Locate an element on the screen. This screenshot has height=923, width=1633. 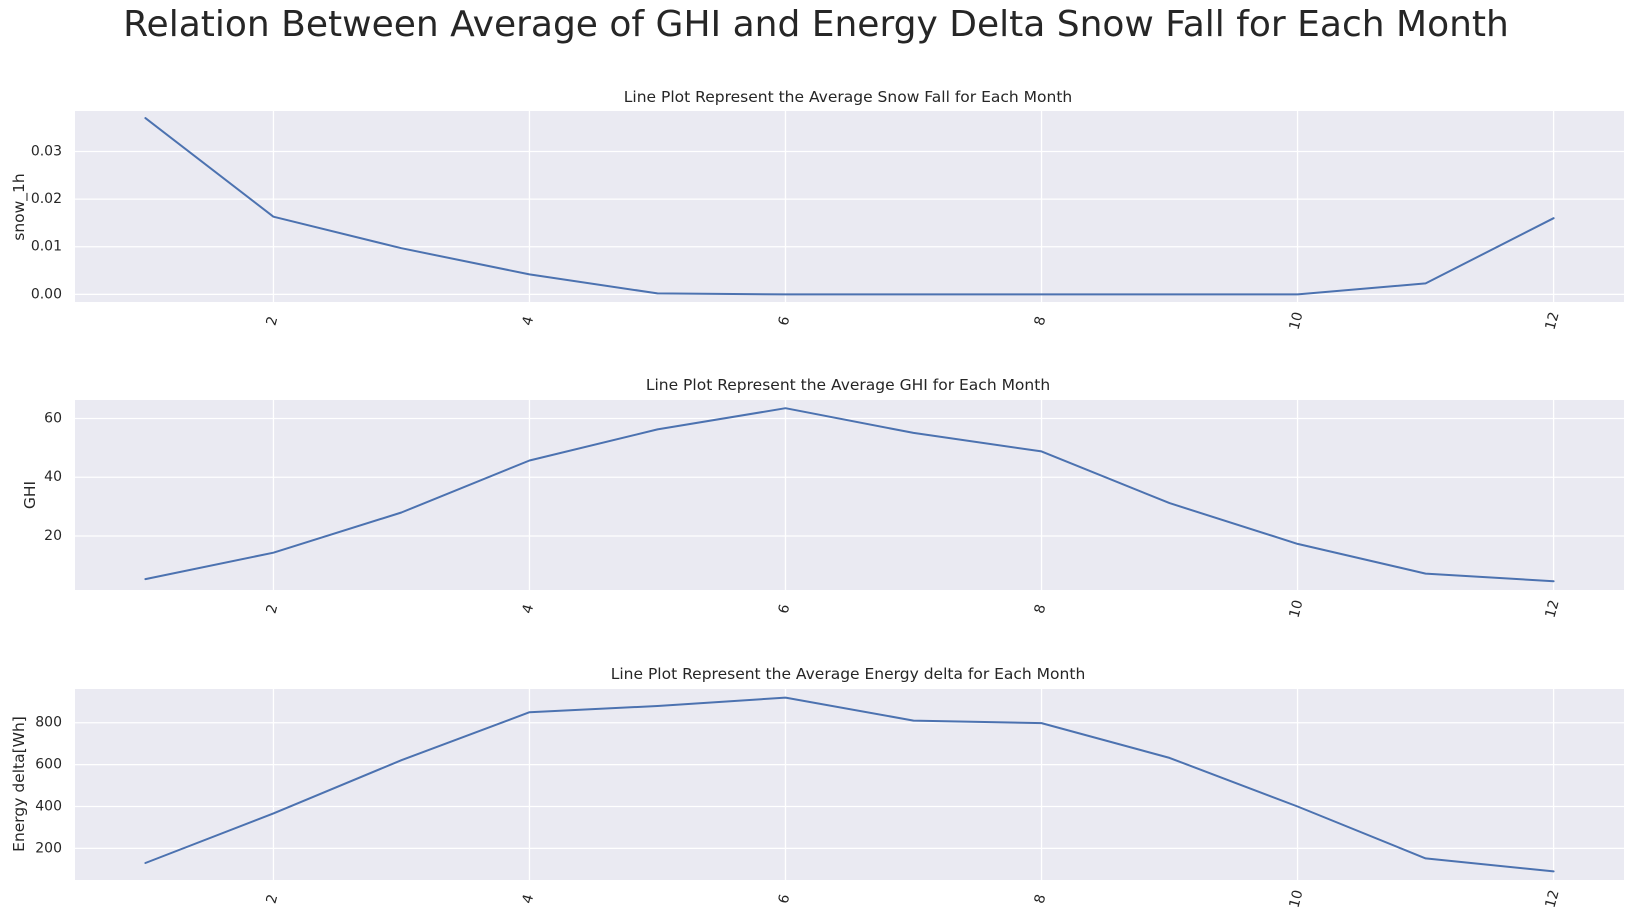
ghi-y-tick-label: 20 is located at coordinates (53, 536).